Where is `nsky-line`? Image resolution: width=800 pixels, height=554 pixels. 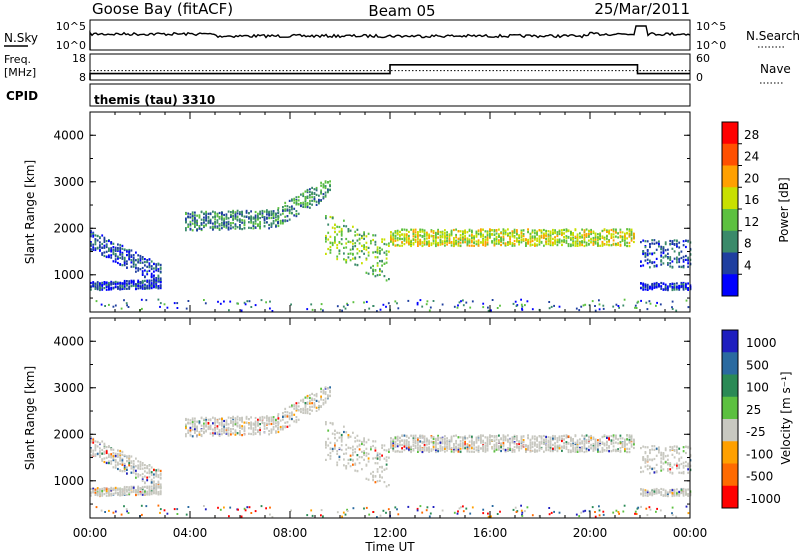 nsky-line is located at coordinates (390, 37).